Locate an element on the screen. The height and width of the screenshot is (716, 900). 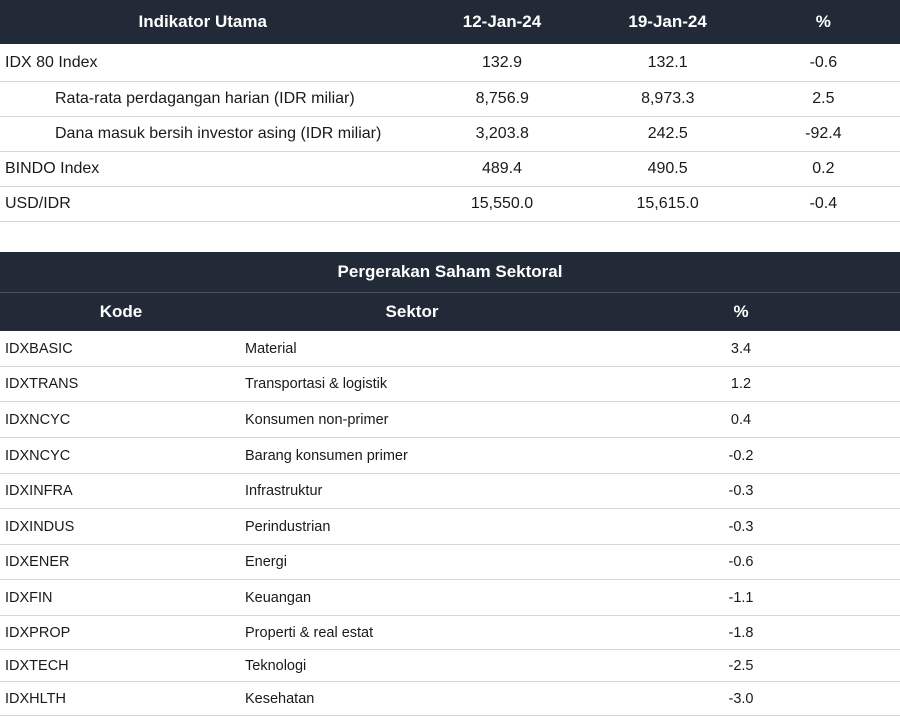
sector-name: Properti & real estat is located at coordinates (309, 632).